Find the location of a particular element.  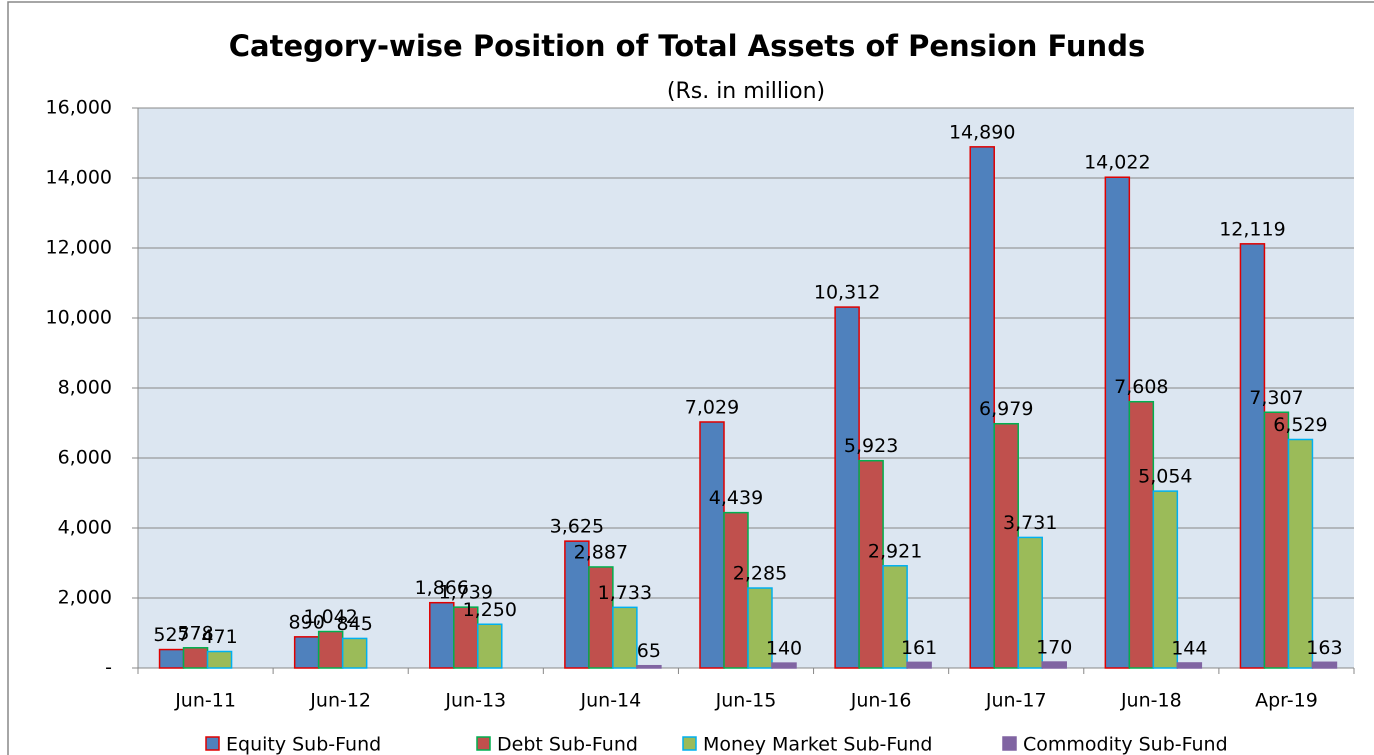

y-tick-label: 10,000 is located at coordinates (79, 318).